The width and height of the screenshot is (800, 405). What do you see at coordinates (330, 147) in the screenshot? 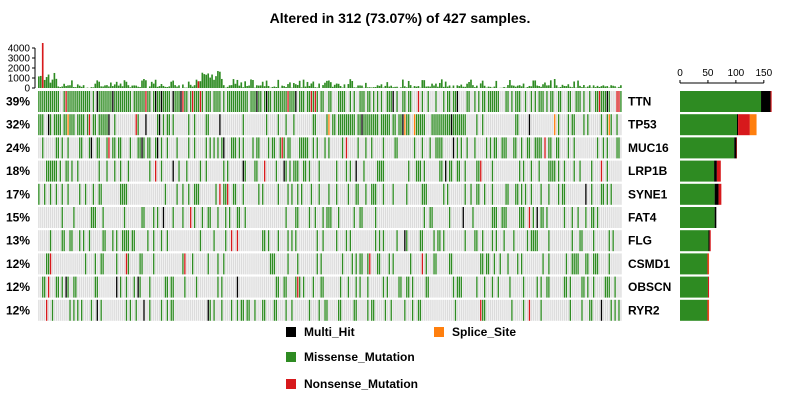
I see `matrix-row-bg` at bounding box center [330, 147].